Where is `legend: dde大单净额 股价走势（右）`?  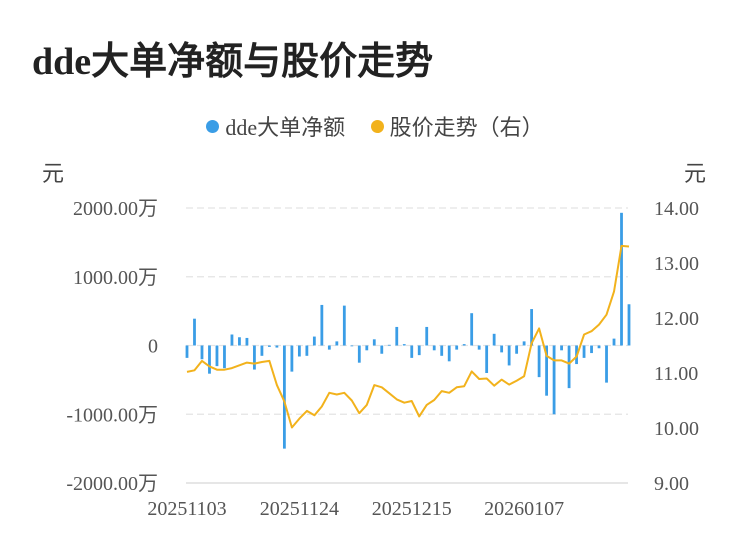
legend: dde大单净额 股价走势（右） is located at coordinates (375, 126).